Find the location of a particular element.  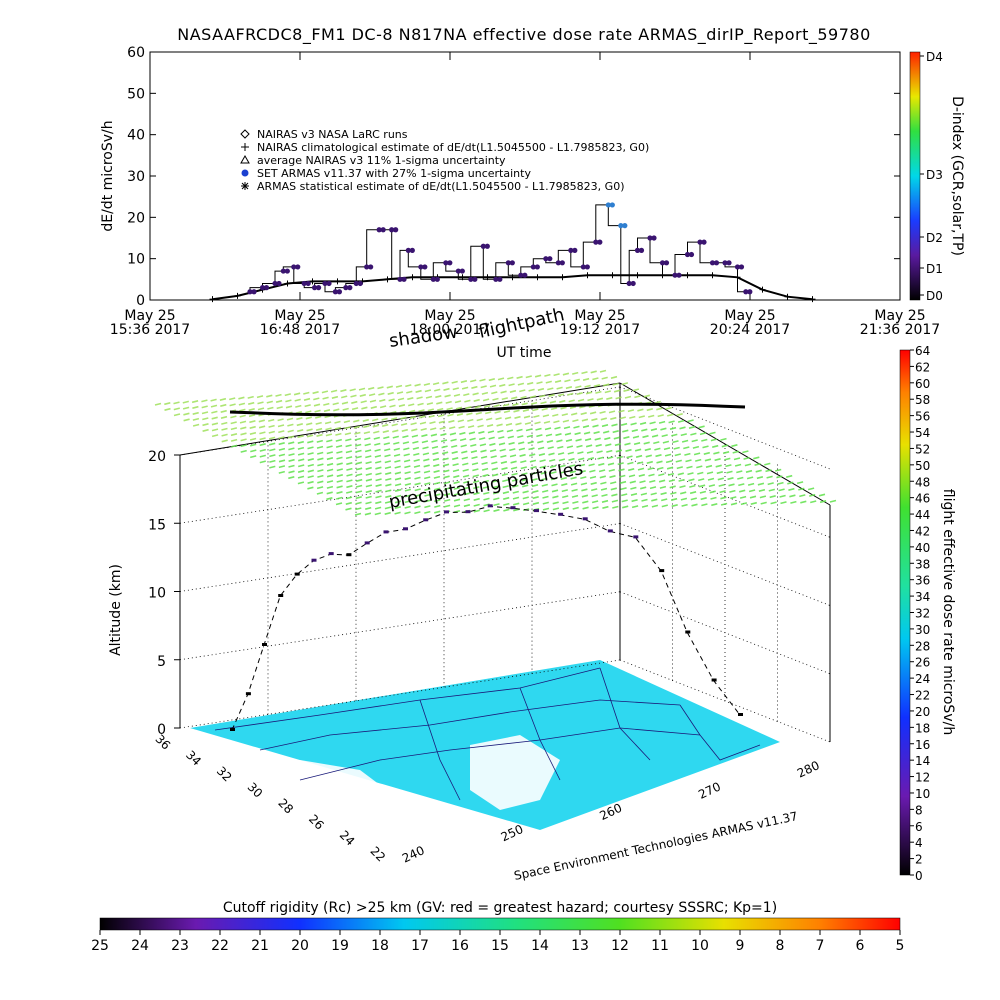

altitude-ticks: 0 5 10 15 20 is located at coordinates (164, 593).